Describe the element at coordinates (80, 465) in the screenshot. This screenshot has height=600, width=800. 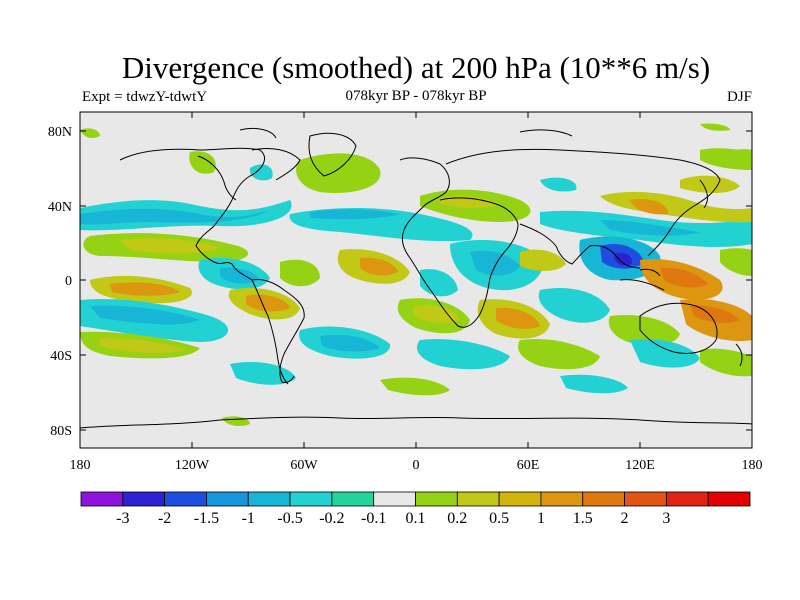
I see `lon-label-180w: 180` at that location.